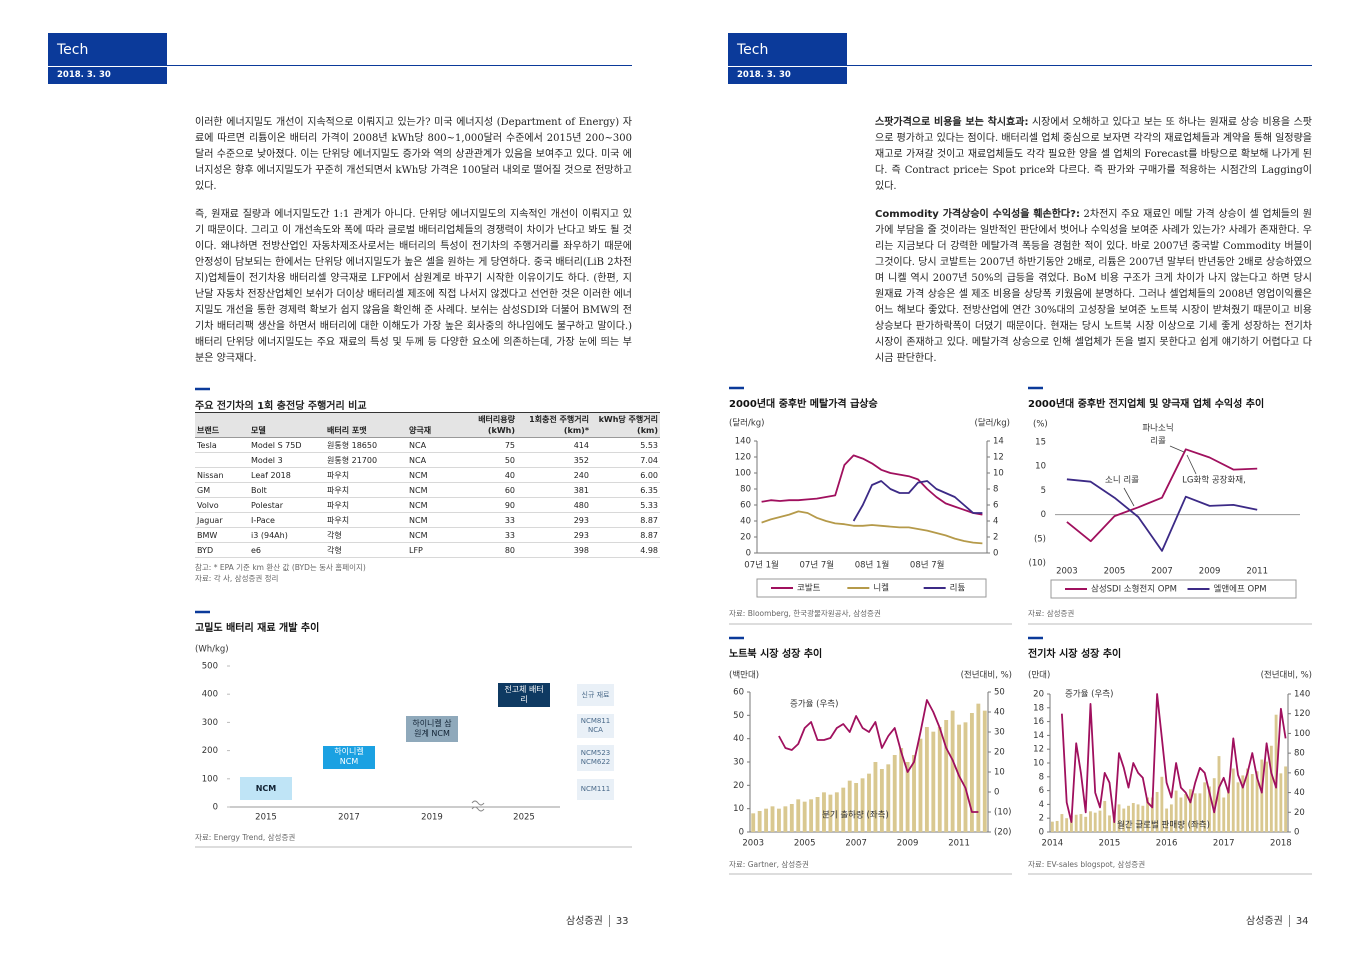 Image resolution: width=1360 pixels, height=962 pixels. Describe the element at coordinates (761, 565) in the screenshot. I see `x-tick-label: 07년 1월` at that location.